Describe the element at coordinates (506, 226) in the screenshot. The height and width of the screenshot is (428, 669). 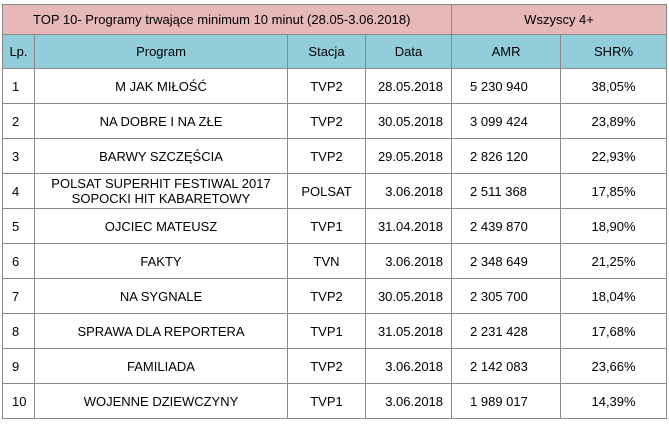
I see `cell-amr: 2 439 870` at that location.